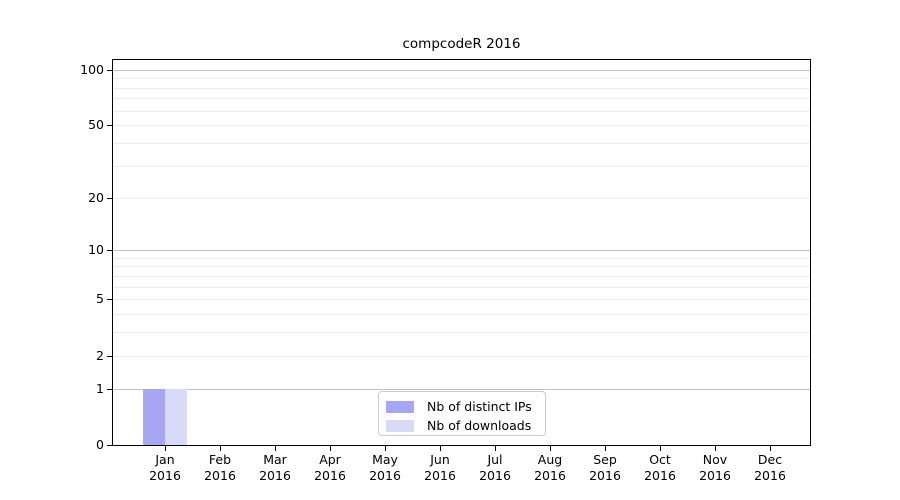 The width and height of the screenshot is (900, 500). Describe the element at coordinates (165, 467) in the screenshot. I see `x-tick-label: Jan 2016` at that location.